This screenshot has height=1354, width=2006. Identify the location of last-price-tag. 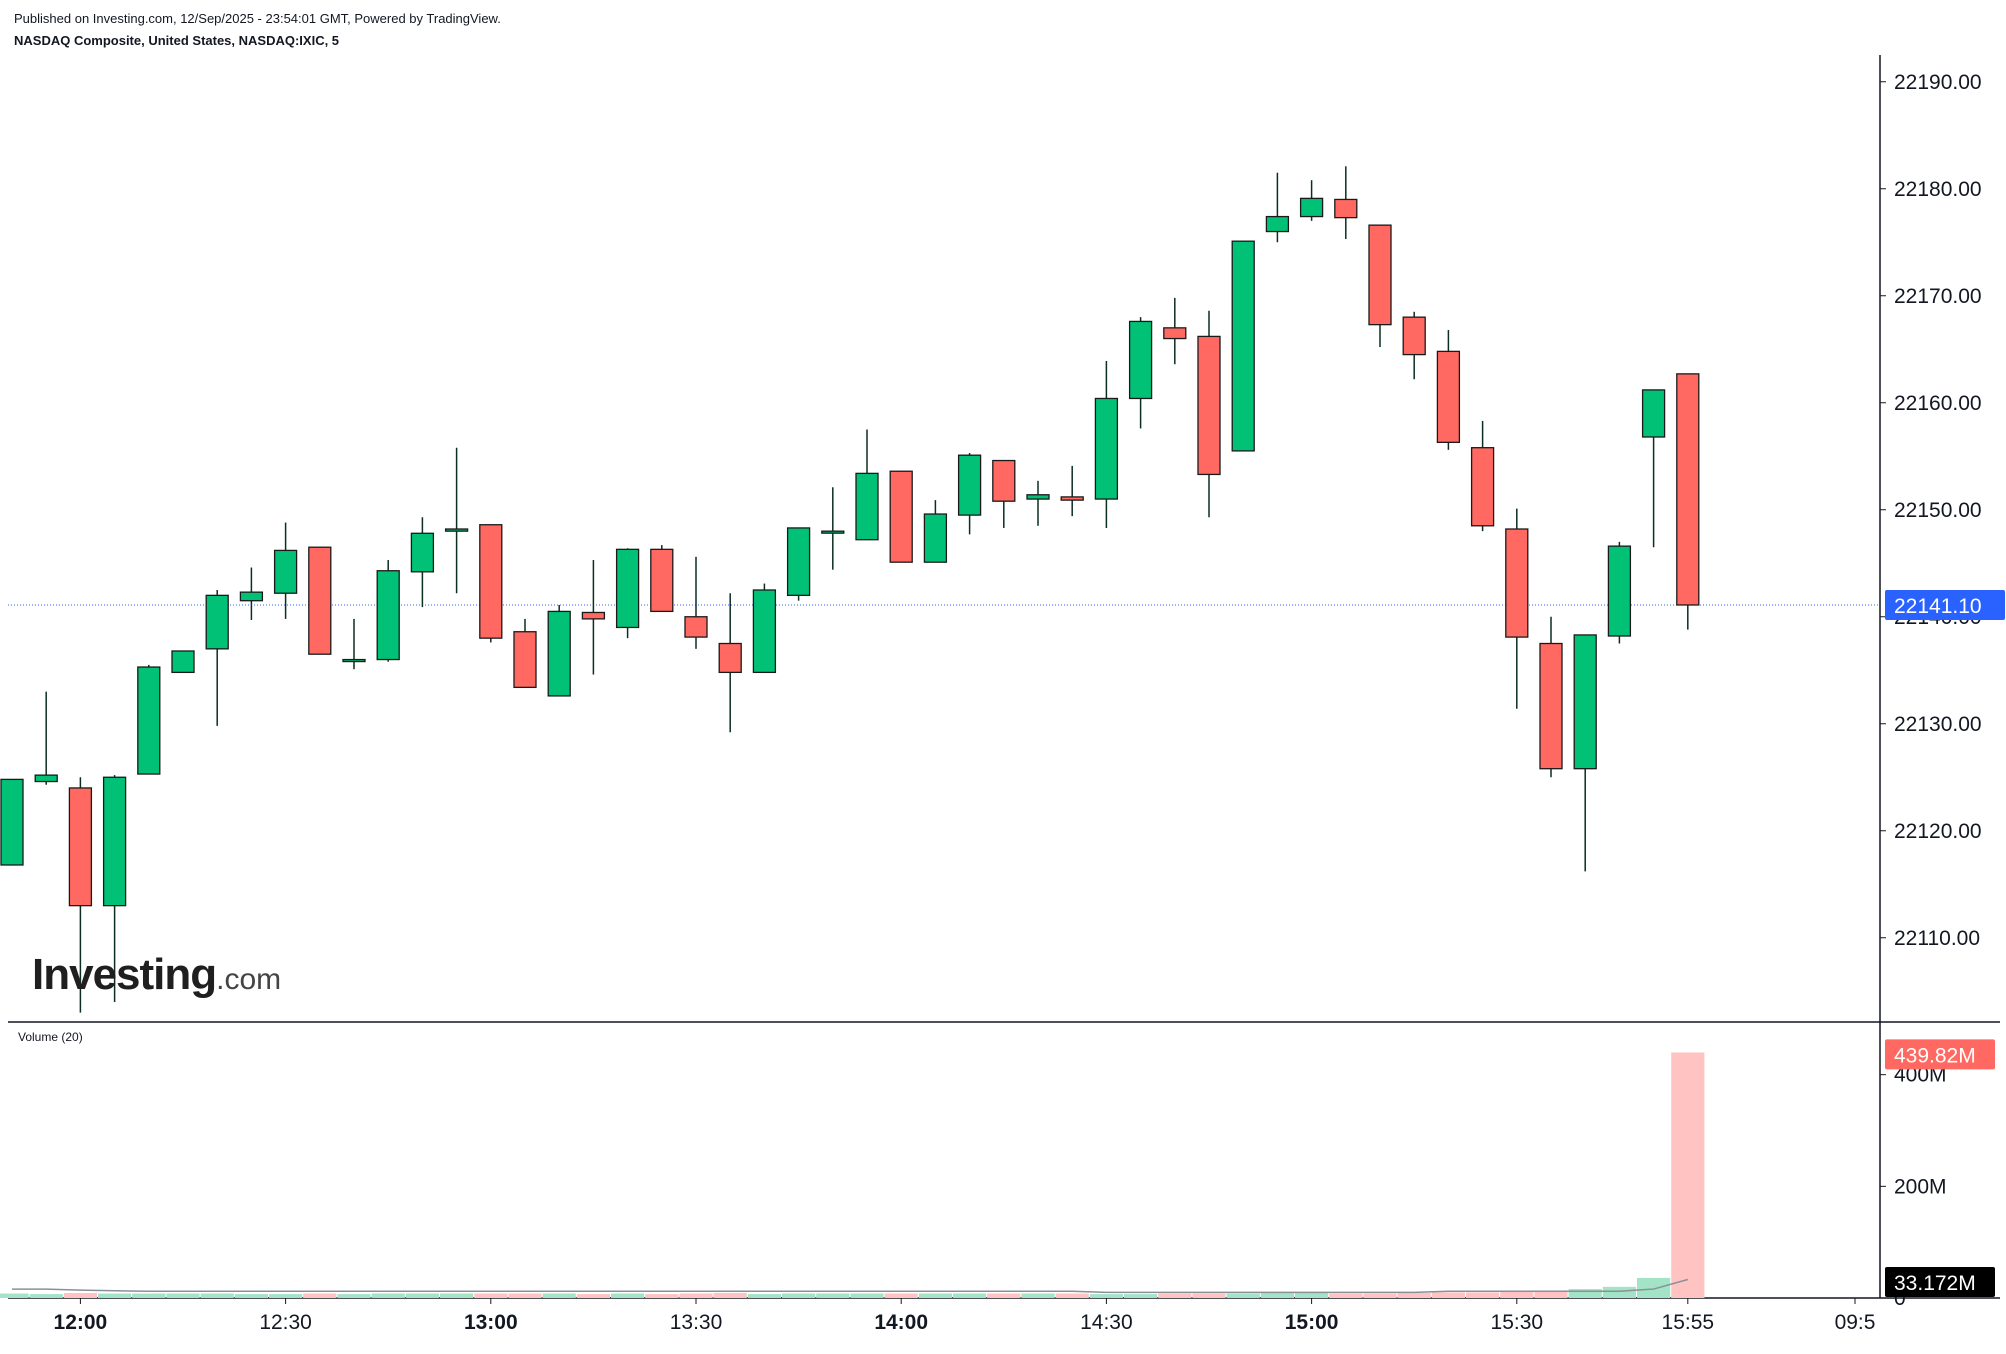
(1945, 604).